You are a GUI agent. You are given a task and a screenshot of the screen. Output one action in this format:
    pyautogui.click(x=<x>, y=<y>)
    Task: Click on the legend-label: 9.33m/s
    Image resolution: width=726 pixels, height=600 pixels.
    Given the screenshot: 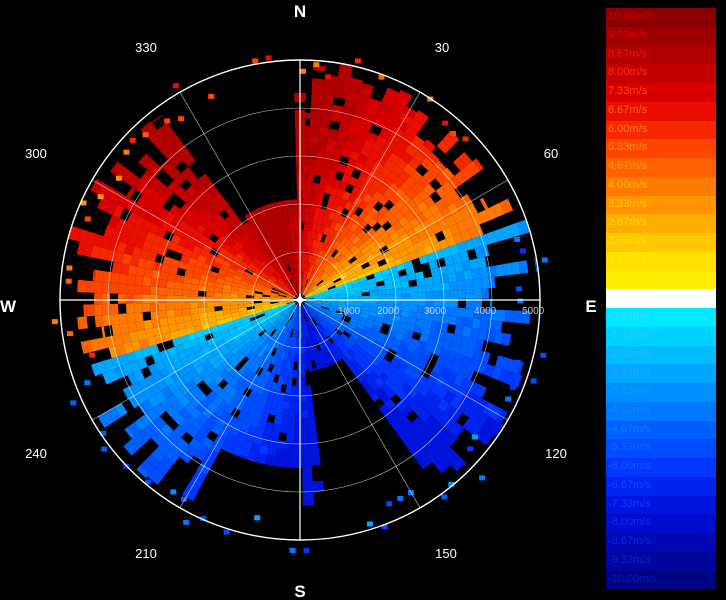 What is the action you would take?
    pyautogui.click(x=628, y=34)
    